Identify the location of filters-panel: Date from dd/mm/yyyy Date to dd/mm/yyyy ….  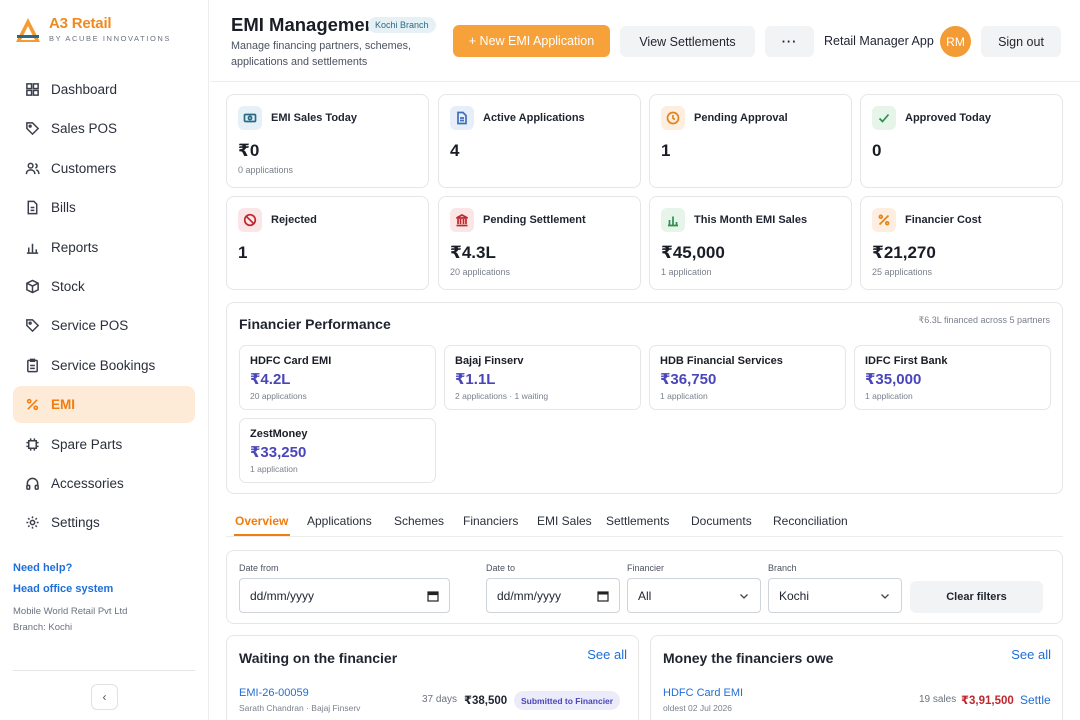
(644, 587).